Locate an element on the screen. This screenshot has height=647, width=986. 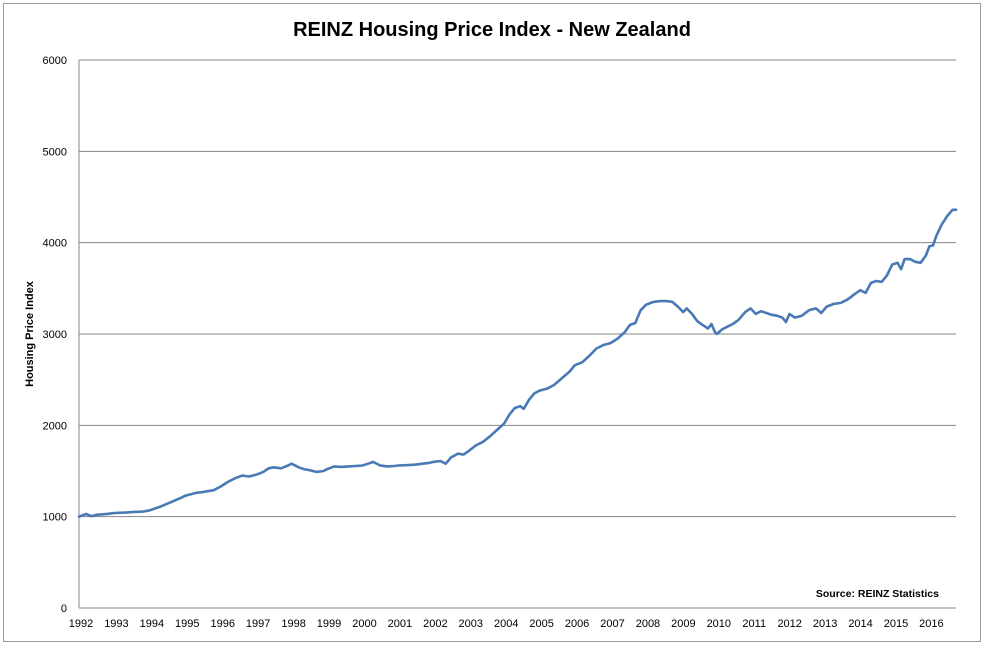
y-tick-labels: 0 1000 2000 3000 4000 5000 6000 is located at coordinates (55, 335).